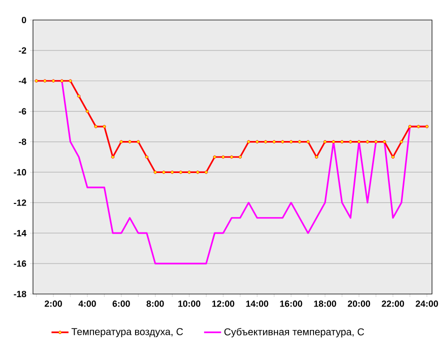 The image size is (444, 349). Describe the element at coordinates (53, 303) in the screenshot. I see `x-tick-label: 2:00` at that location.